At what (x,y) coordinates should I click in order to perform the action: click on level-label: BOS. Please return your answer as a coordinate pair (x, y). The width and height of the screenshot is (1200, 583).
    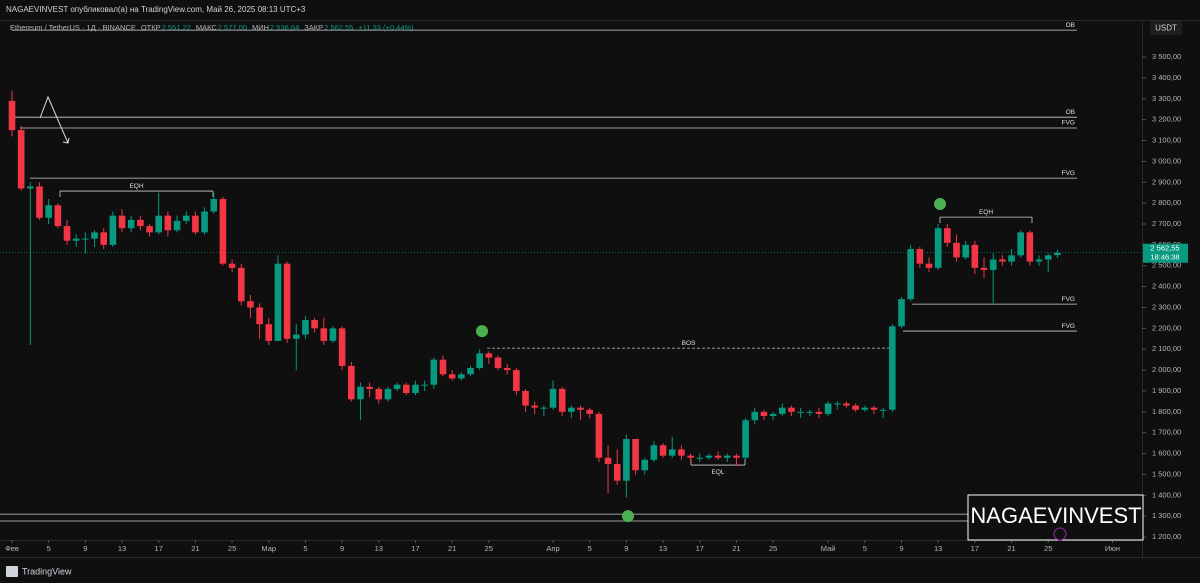
    Looking at the image, I should click on (689, 343).